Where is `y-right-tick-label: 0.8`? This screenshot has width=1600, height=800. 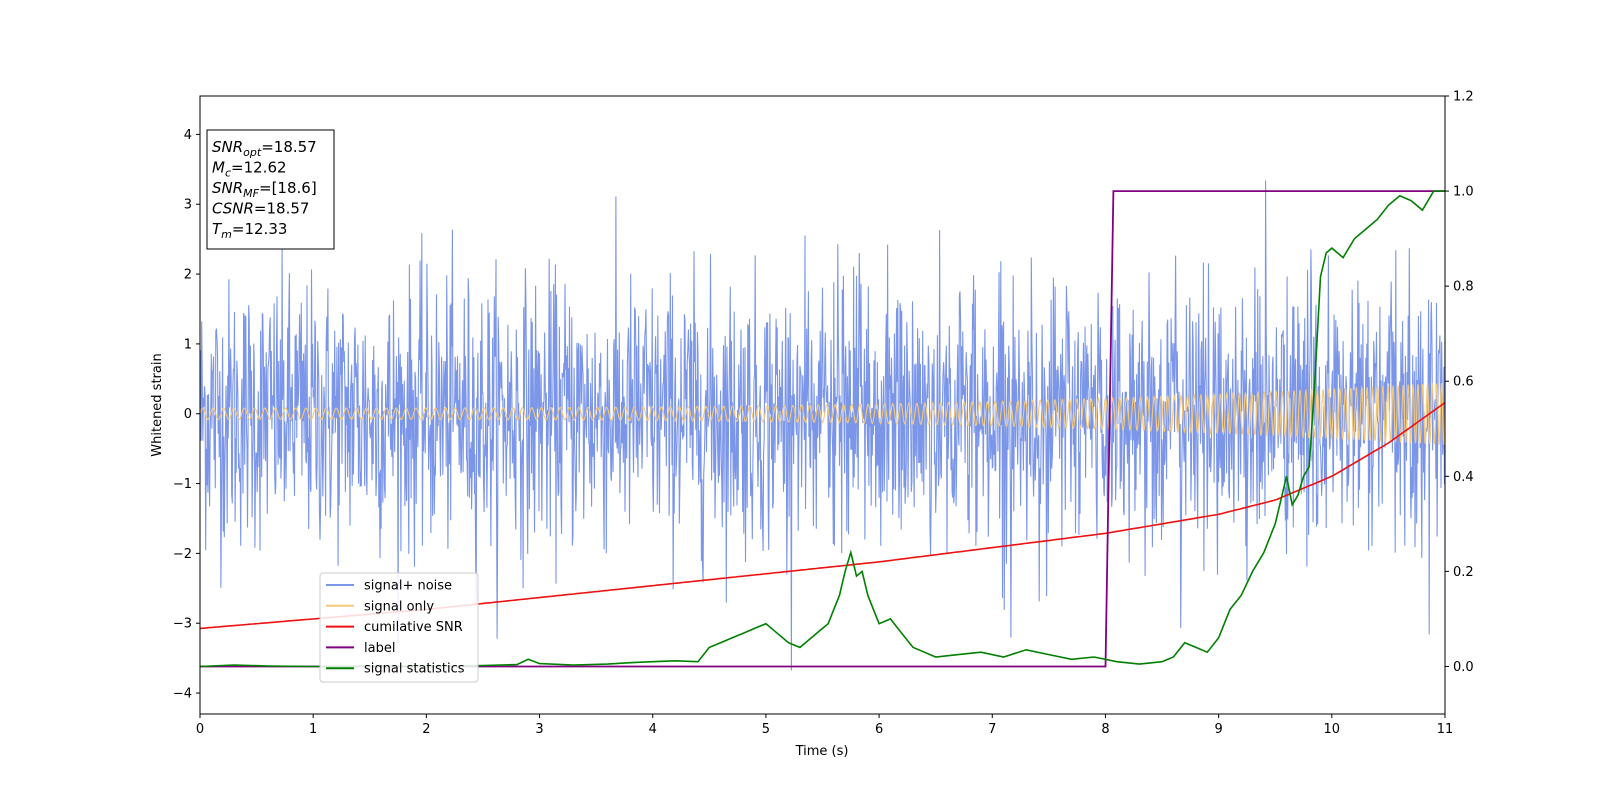 y-right-tick-label: 0.8 is located at coordinates (1463, 287).